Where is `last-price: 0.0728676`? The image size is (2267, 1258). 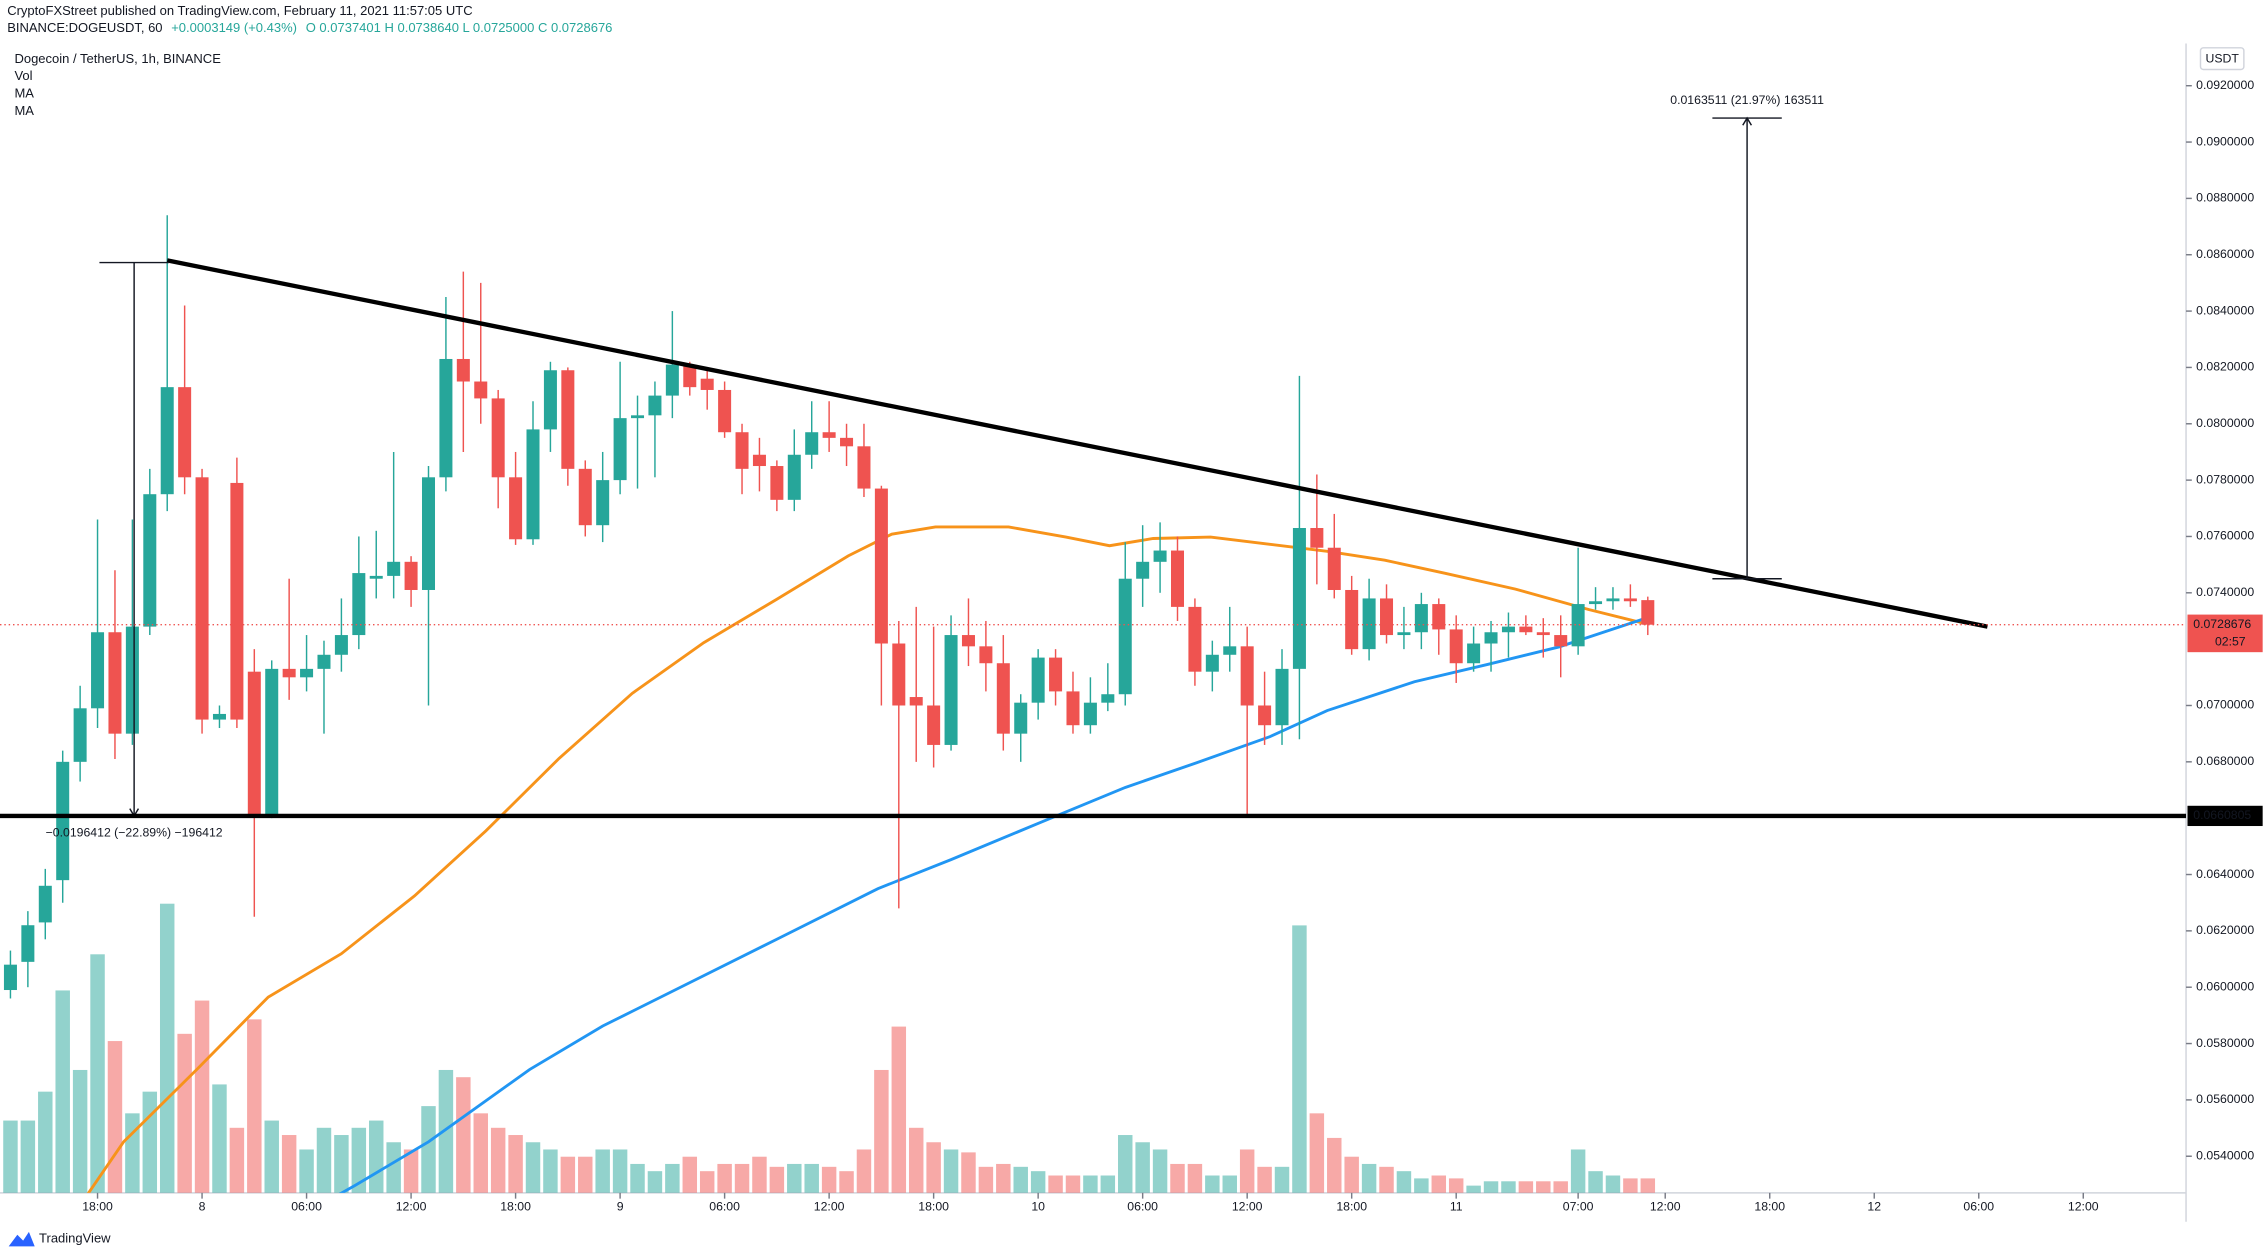 last-price: 0.0728676 is located at coordinates (2222, 624).